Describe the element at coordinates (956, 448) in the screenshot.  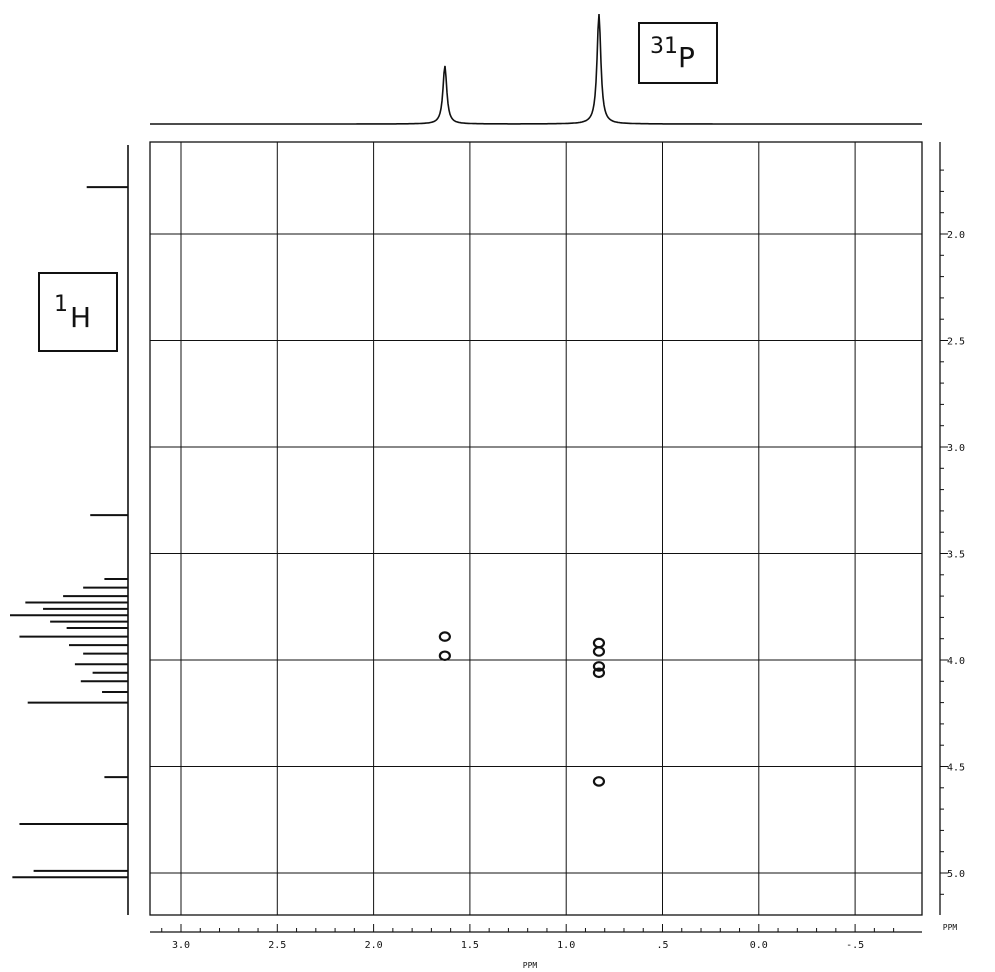
I see `y-tick-label: 3.0` at that location.